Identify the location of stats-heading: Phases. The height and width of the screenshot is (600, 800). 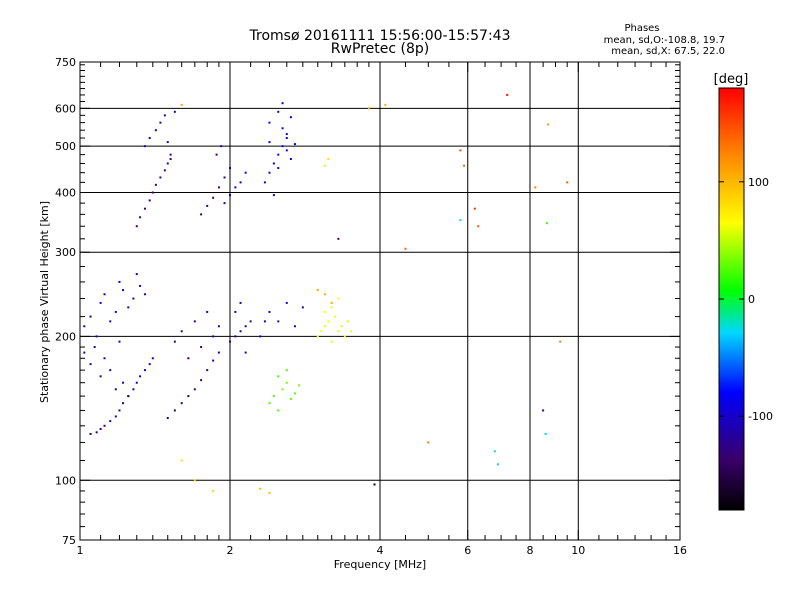
(641, 28).